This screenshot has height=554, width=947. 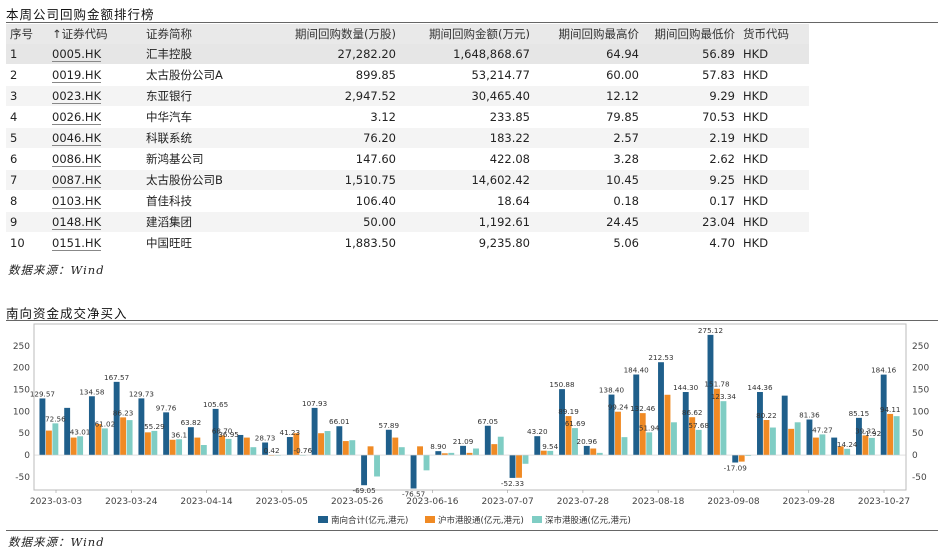 What do you see at coordinates (77, 96) in the screenshot?
I see `security-code-link: 0023.HK` at bounding box center [77, 96].